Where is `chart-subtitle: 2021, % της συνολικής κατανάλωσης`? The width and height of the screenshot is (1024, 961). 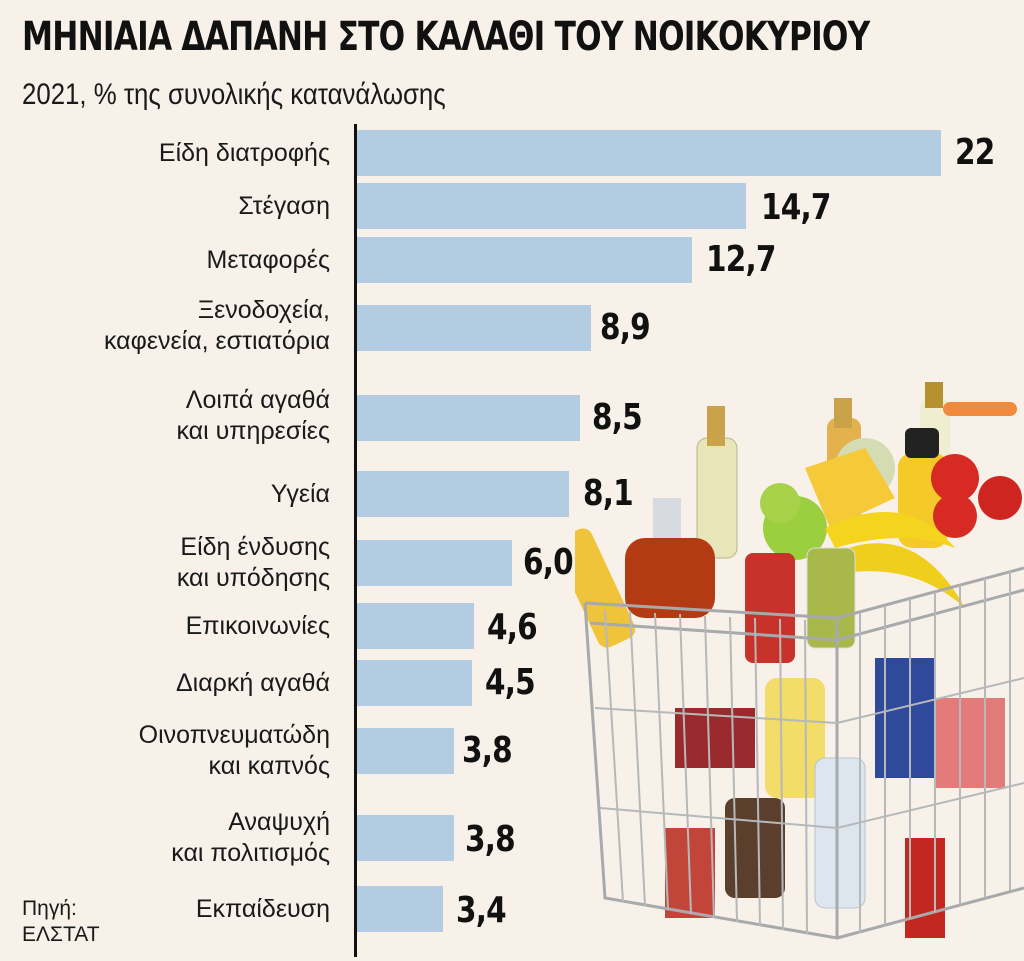
chart-subtitle: 2021, % της συνολικής κατανάλωσης is located at coordinates (234, 94).